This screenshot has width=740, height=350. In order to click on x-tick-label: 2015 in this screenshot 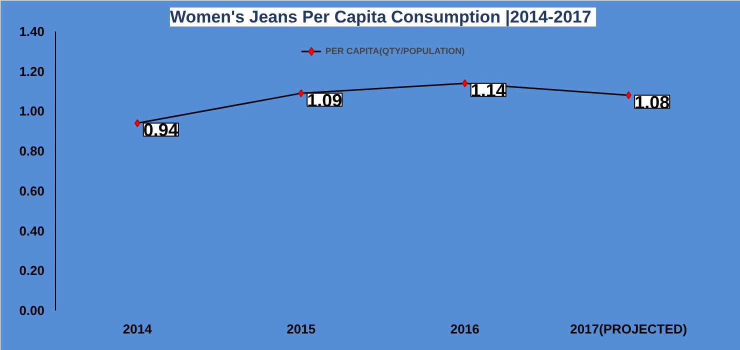, I will do `click(301, 329)`.